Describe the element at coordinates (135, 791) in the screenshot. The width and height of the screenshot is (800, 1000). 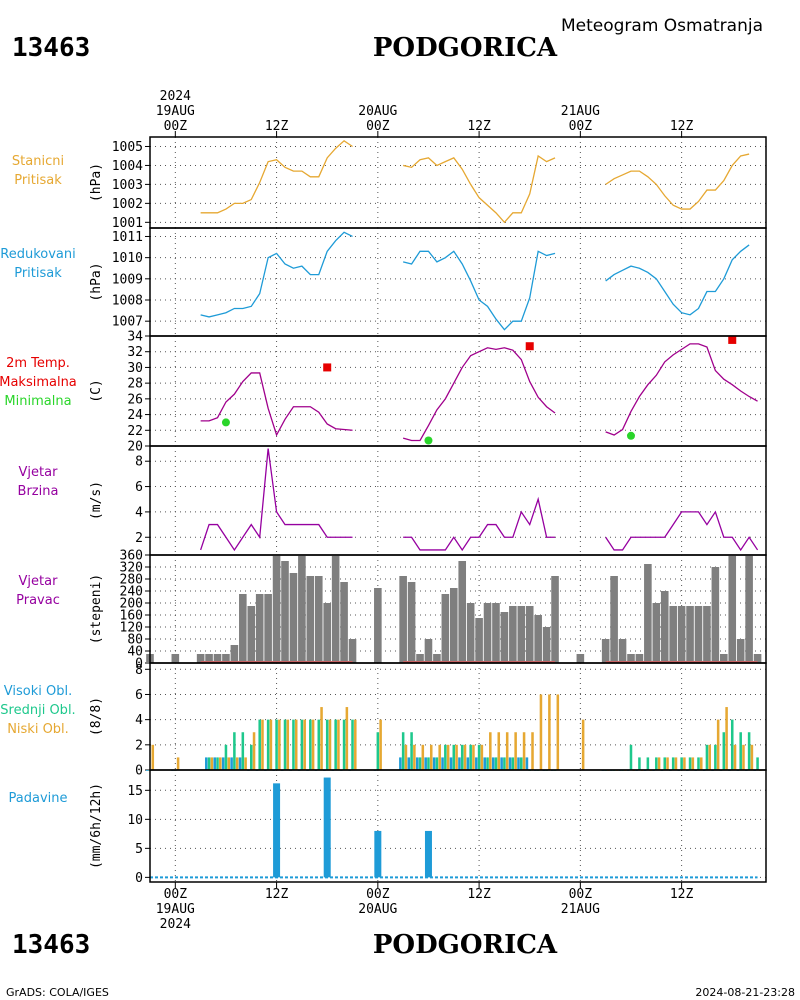
I see `y-tick-label: 15` at that location.